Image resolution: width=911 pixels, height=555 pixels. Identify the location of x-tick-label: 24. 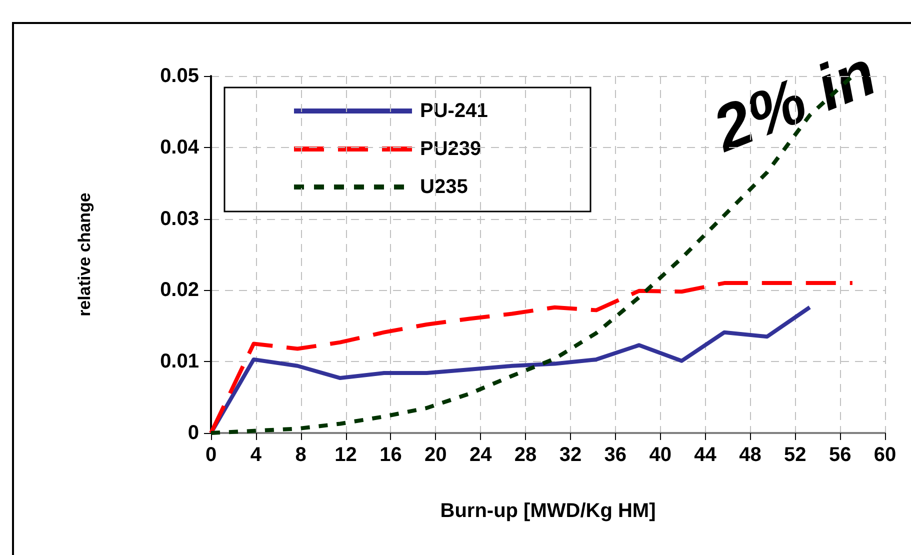
(481, 455).